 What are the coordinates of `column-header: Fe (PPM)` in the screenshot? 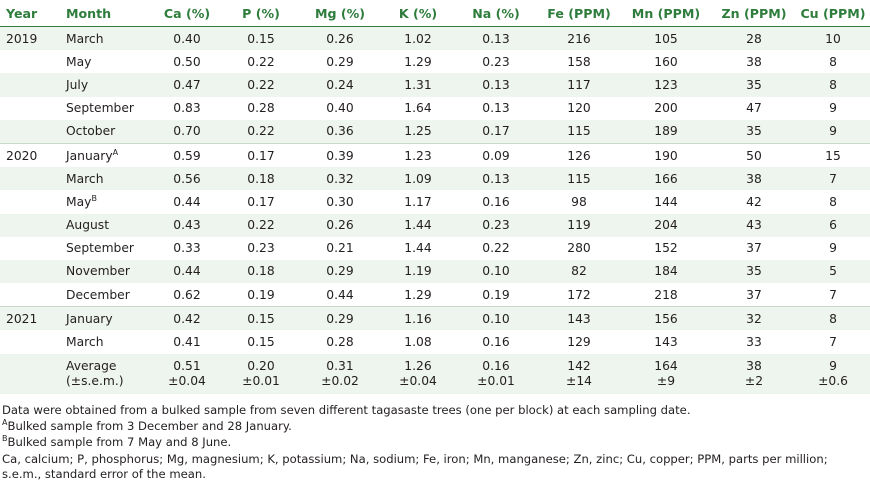 It's located at (579, 13).